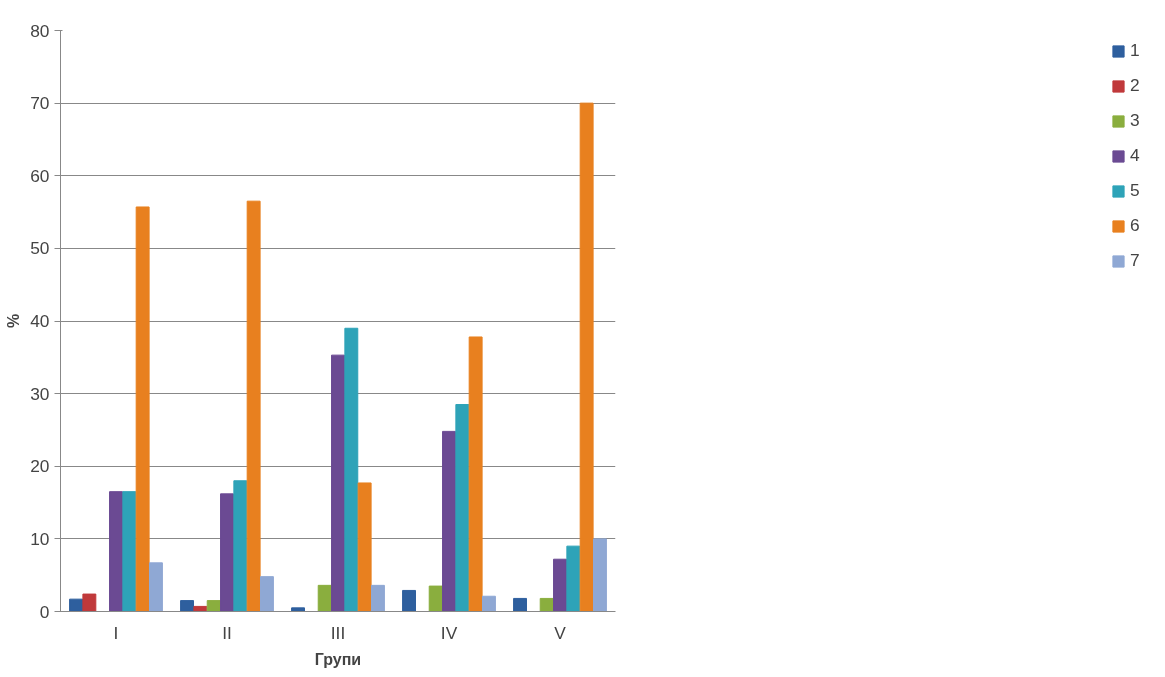 Image resolution: width=1165 pixels, height=677 pixels. What do you see at coordinates (1135, 190) in the screenshot?
I see `legend-label: 5` at bounding box center [1135, 190].